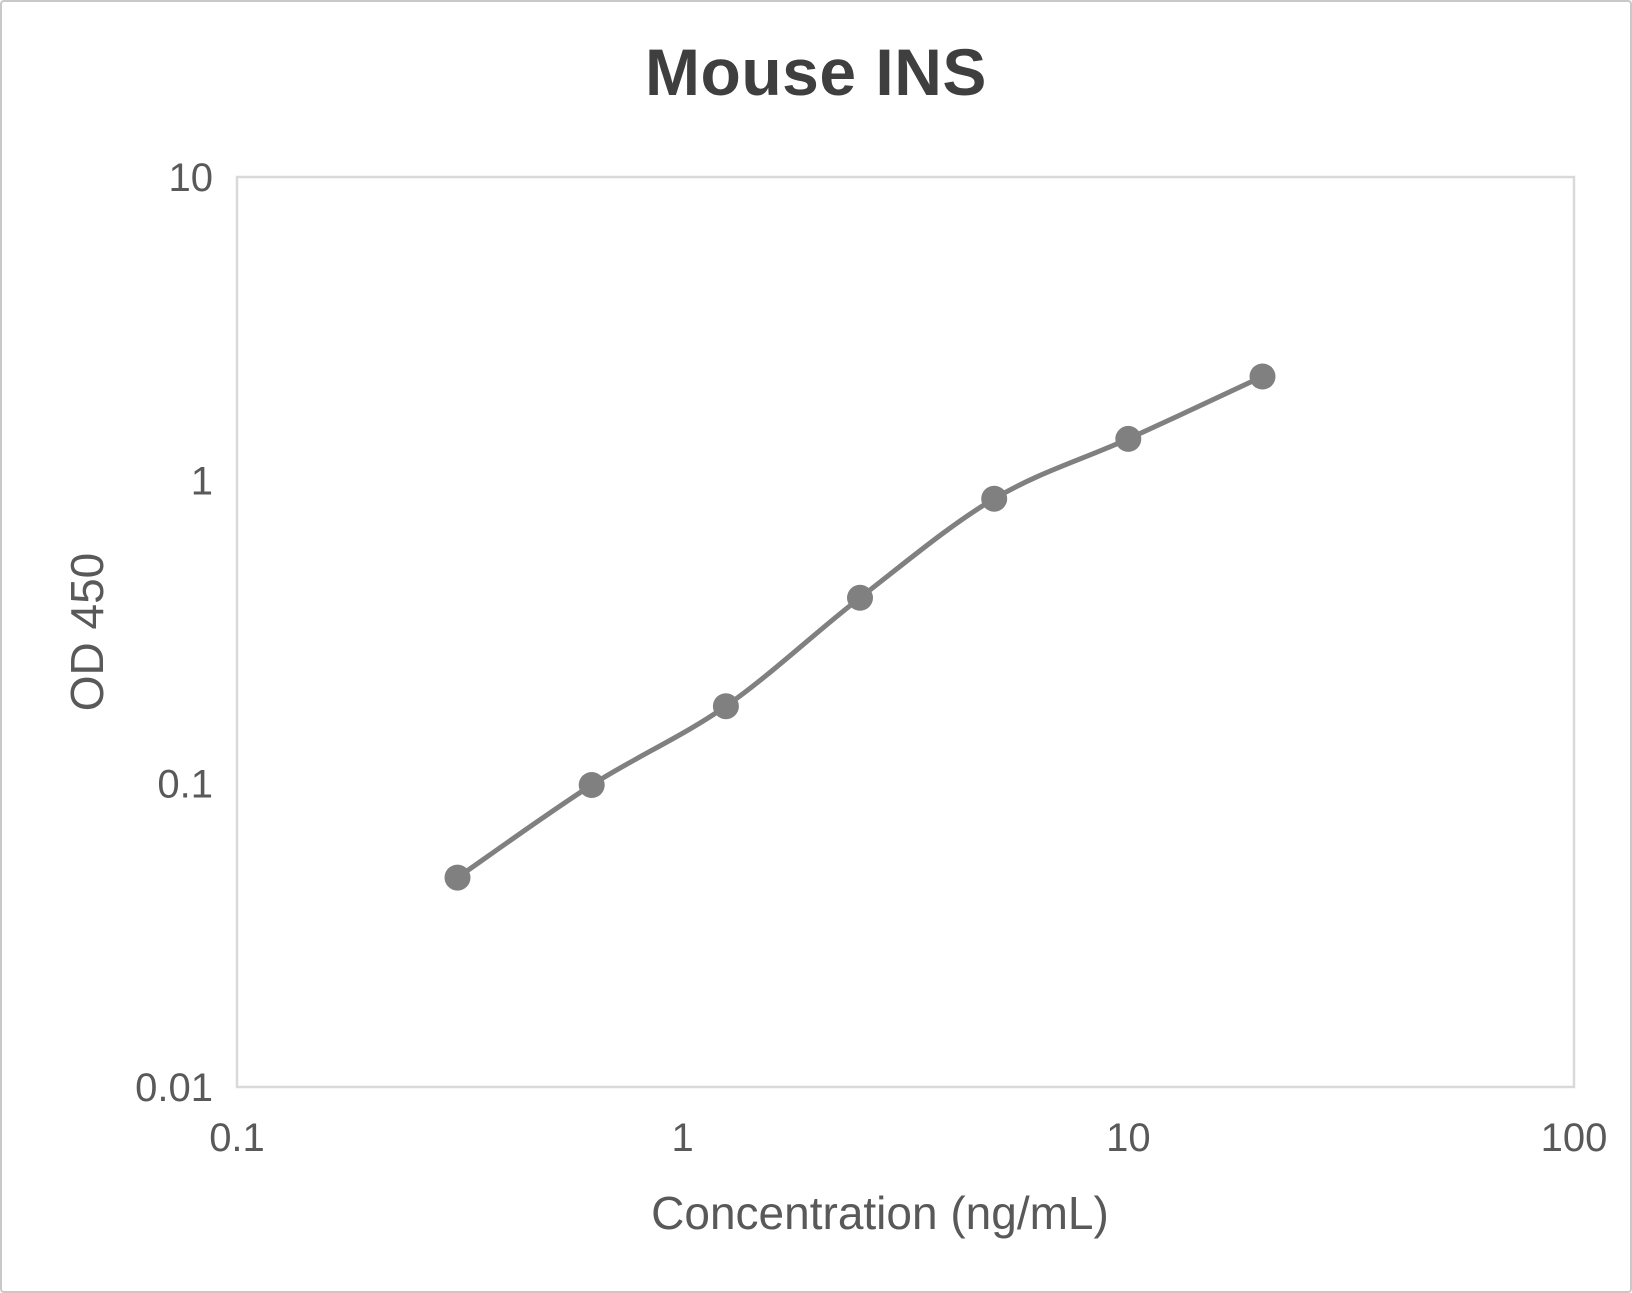 Image resolution: width=1632 pixels, height=1293 pixels. What do you see at coordinates (880, 1213) in the screenshot?
I see `x-axis-title: Concentration (ng/mL)` at bounding box center [880, 1213].